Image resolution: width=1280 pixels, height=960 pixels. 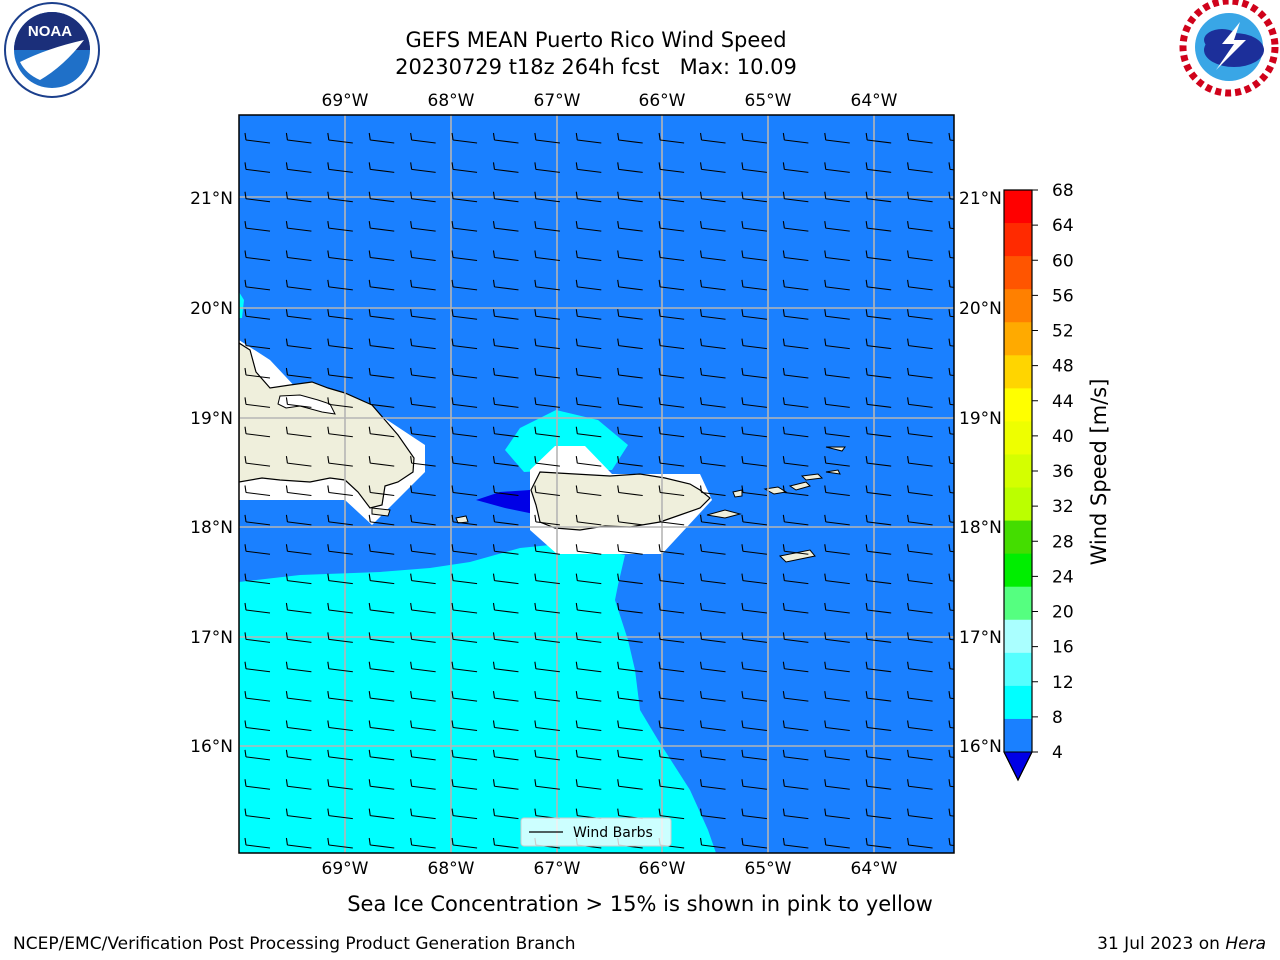 I want to click on lat-tick: 18°N, so click(x=211, y=528).